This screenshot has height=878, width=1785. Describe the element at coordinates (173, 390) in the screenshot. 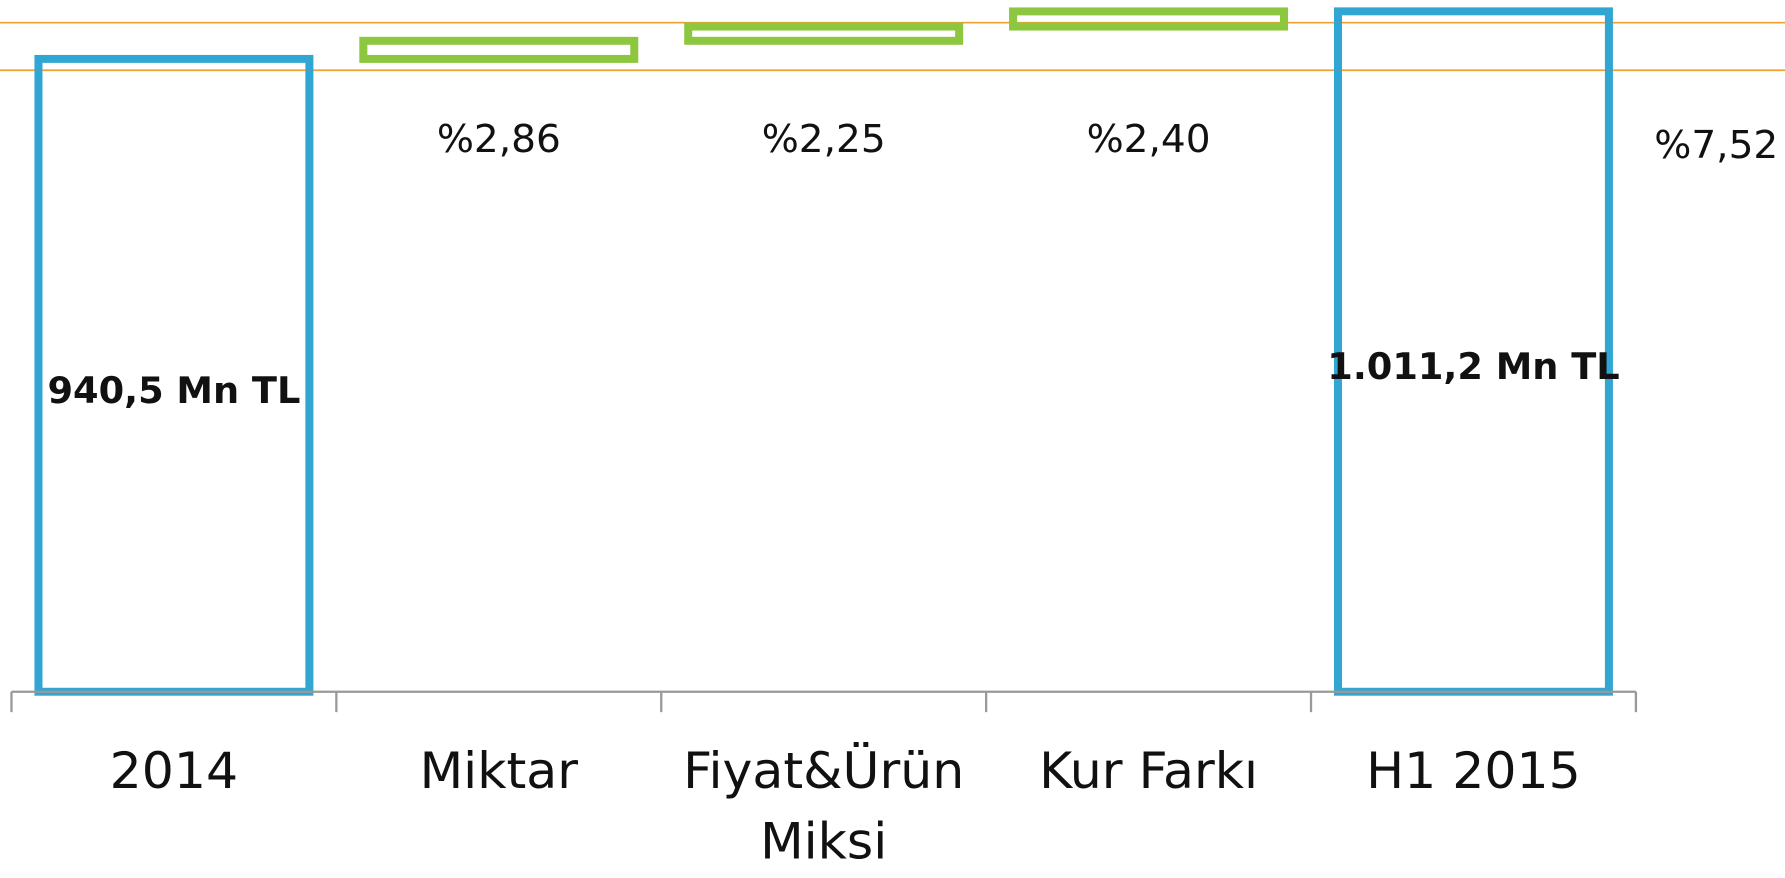

I see `value-label: 940,5 Mn TL` at that location.